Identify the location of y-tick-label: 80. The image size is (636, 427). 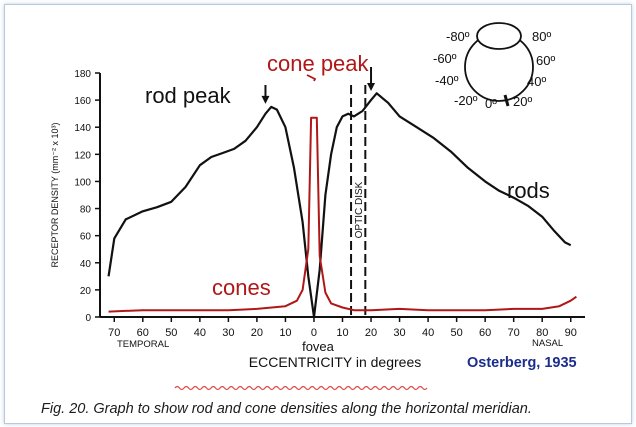
(86, 210).